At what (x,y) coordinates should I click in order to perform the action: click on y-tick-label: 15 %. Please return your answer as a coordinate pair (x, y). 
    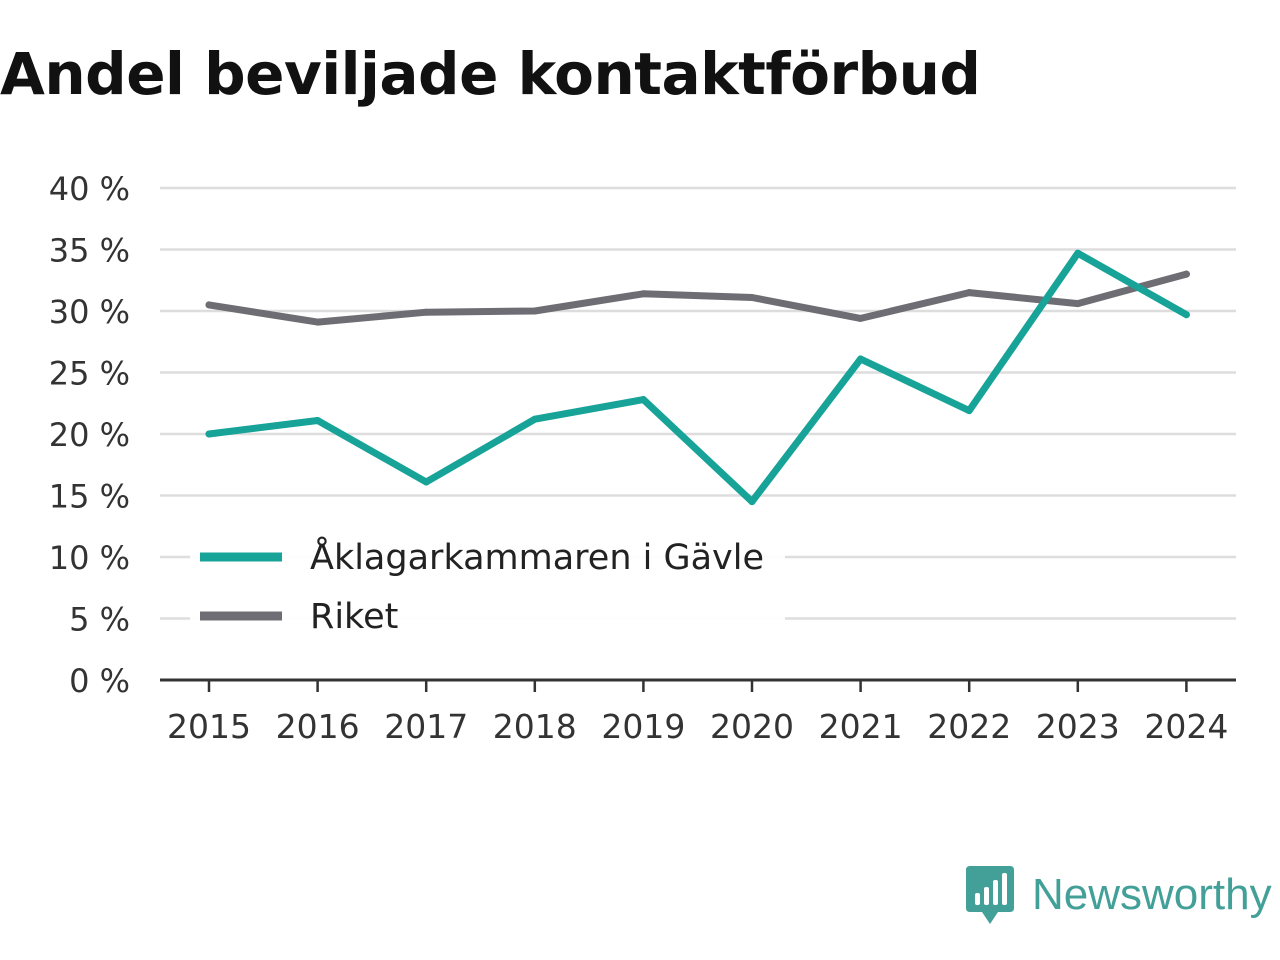
    Looking at the image, I should click on (89, 497).